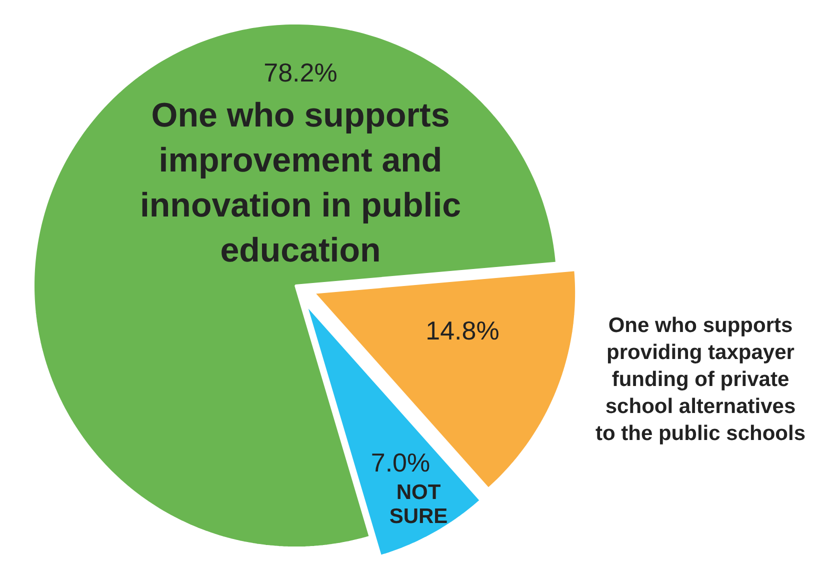 The image size is (836, 566). Describe the element at coordinates (418, 504) in the screenshot. I see `slice-label: NOT SURE` at that location.